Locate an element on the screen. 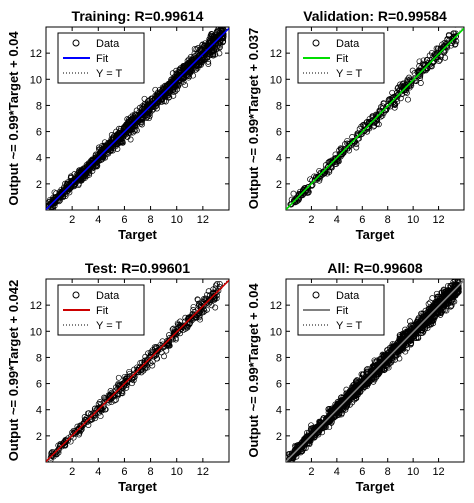 This screenshot has height=503, width=474. y-tick-label: 12 is located at coordinates (36, 306).